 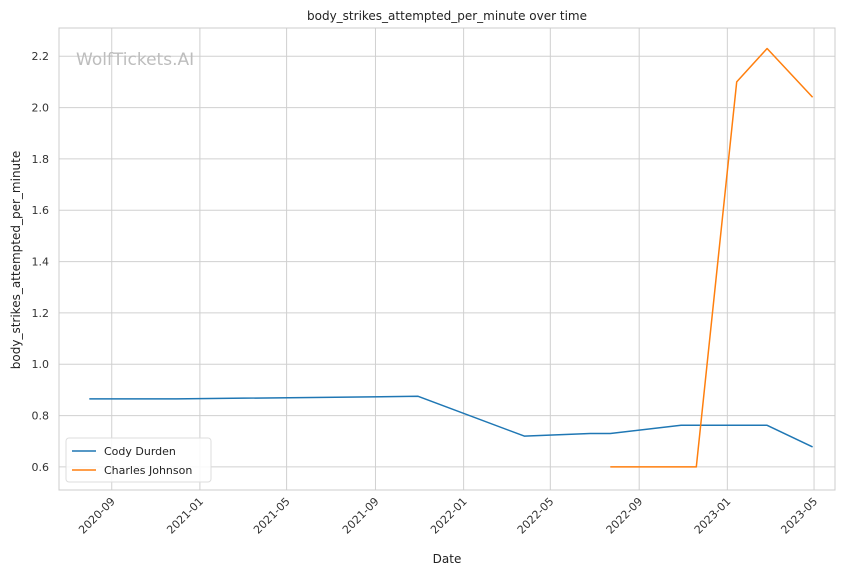 What do you see at coordinates (451, 421) in the screenshot?
I see `series-line-cody-durden` at bounding box center [451, 421].